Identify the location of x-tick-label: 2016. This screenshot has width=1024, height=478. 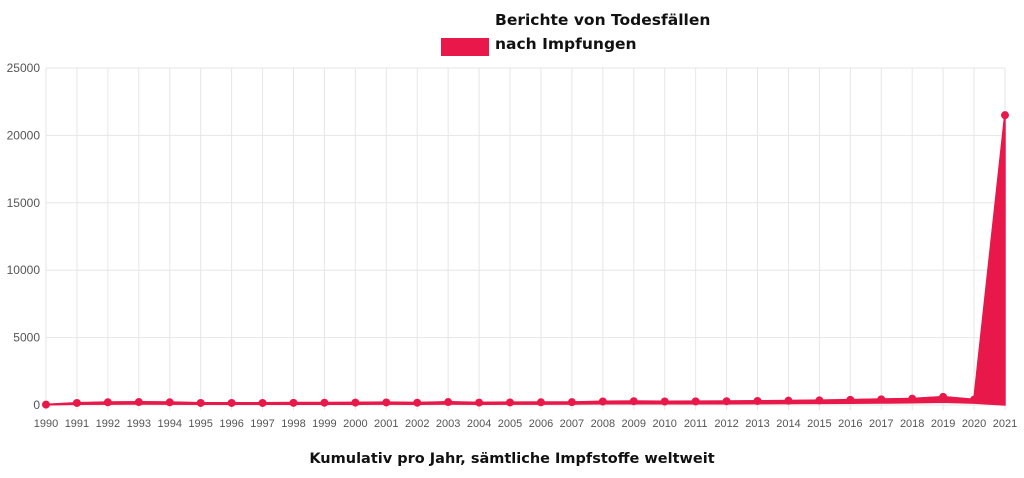
(850, 424).